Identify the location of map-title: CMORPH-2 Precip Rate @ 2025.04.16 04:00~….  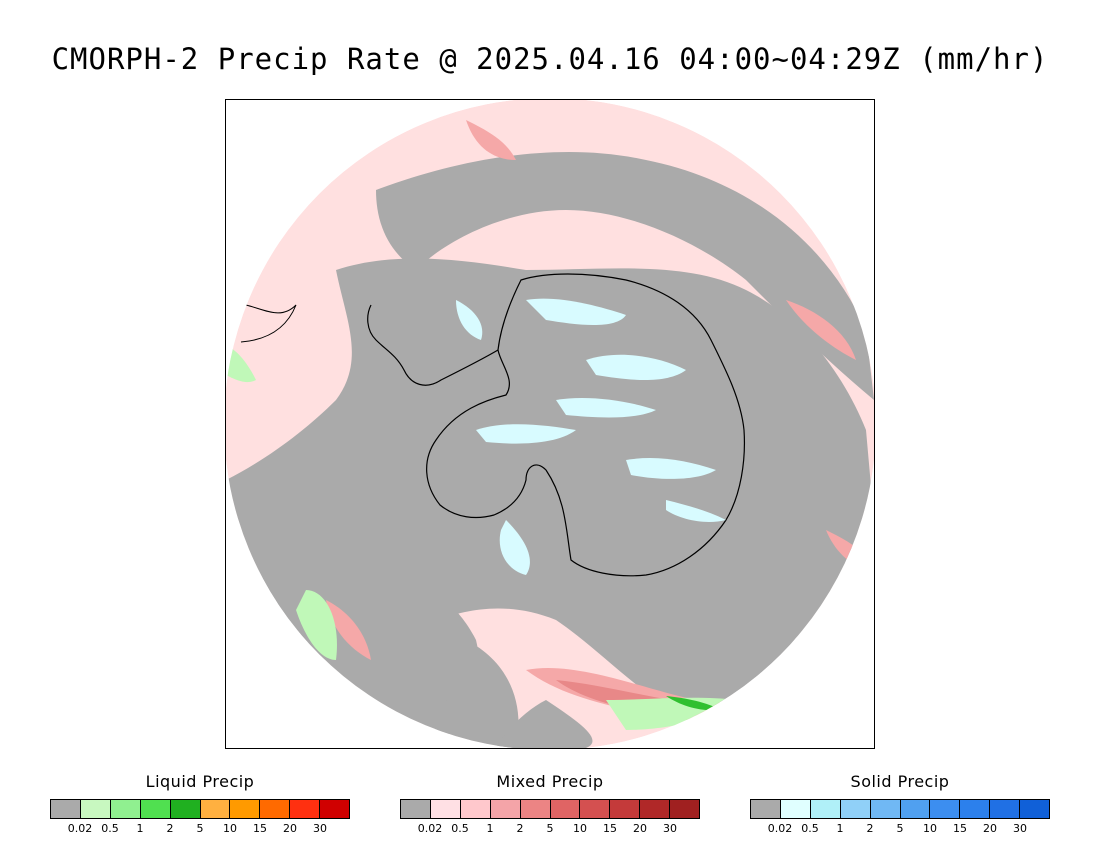
(550, 59).